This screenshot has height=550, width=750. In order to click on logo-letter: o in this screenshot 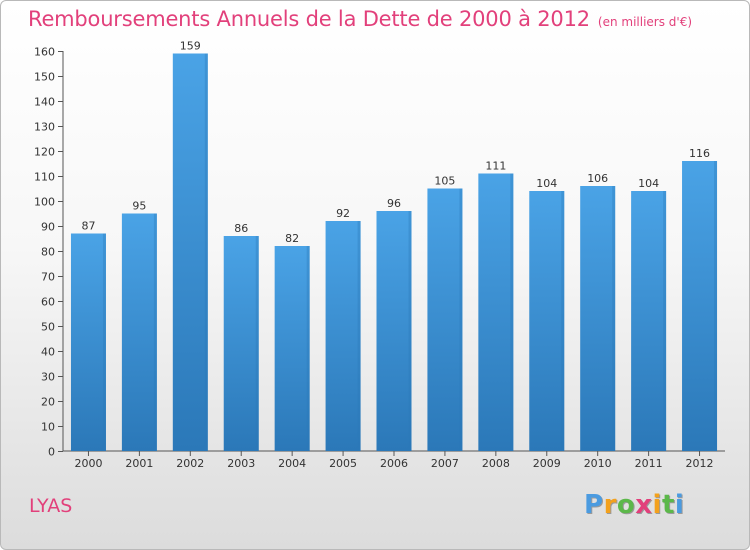, I will do `click(626, 505)`.